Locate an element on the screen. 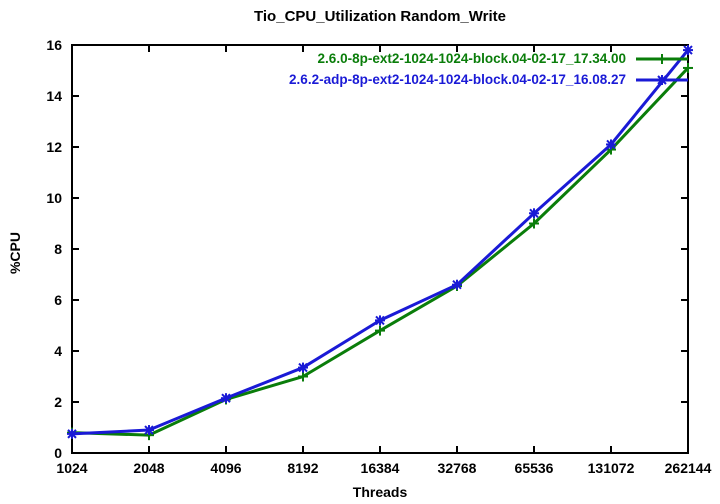 This screenshot has width=720, height=504. x-tick-label: 1024 is located at coordinates (71, 468).